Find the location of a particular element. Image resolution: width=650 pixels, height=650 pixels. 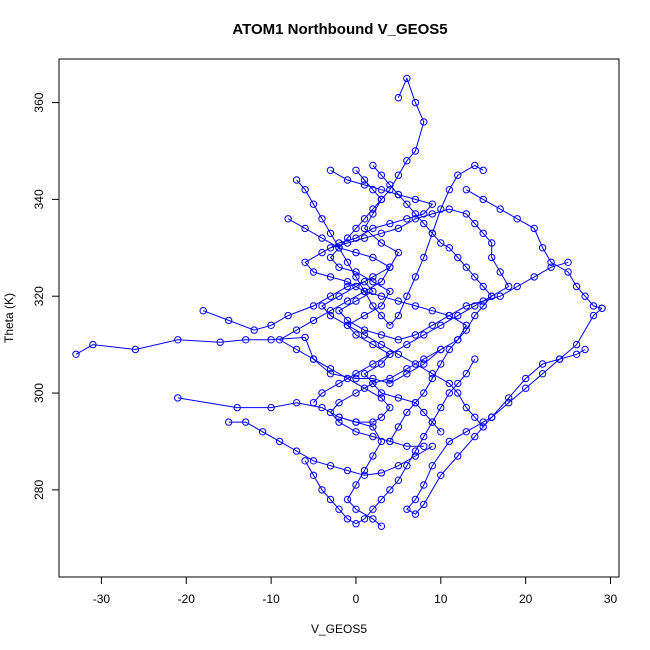

y-tick-label: 280 is located at coordinates (39, 490).